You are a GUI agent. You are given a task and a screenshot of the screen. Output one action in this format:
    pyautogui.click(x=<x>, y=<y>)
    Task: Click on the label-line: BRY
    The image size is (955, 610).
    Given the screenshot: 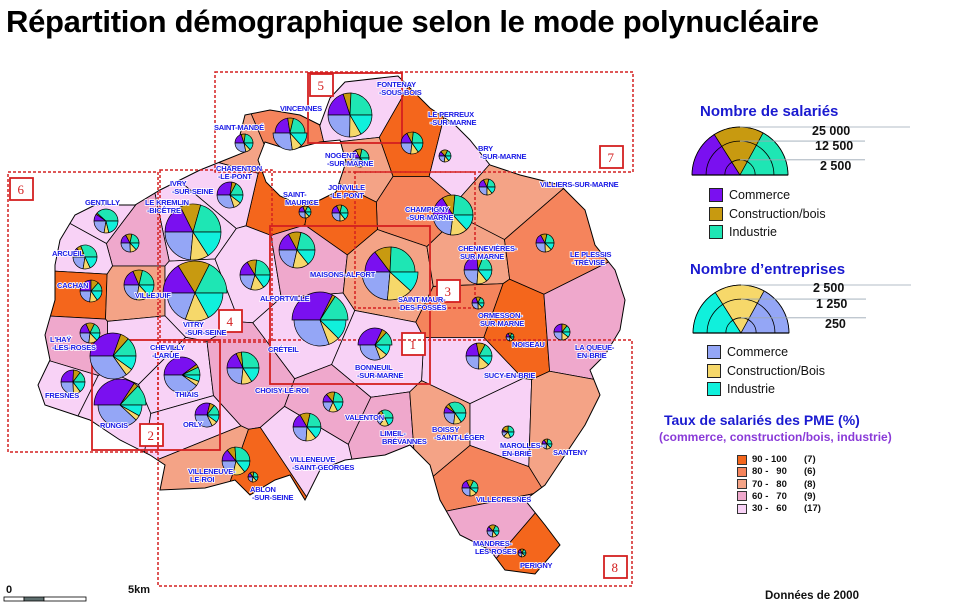 What is the action you would take?
    pyautogui.click(x=485, y=148)
    